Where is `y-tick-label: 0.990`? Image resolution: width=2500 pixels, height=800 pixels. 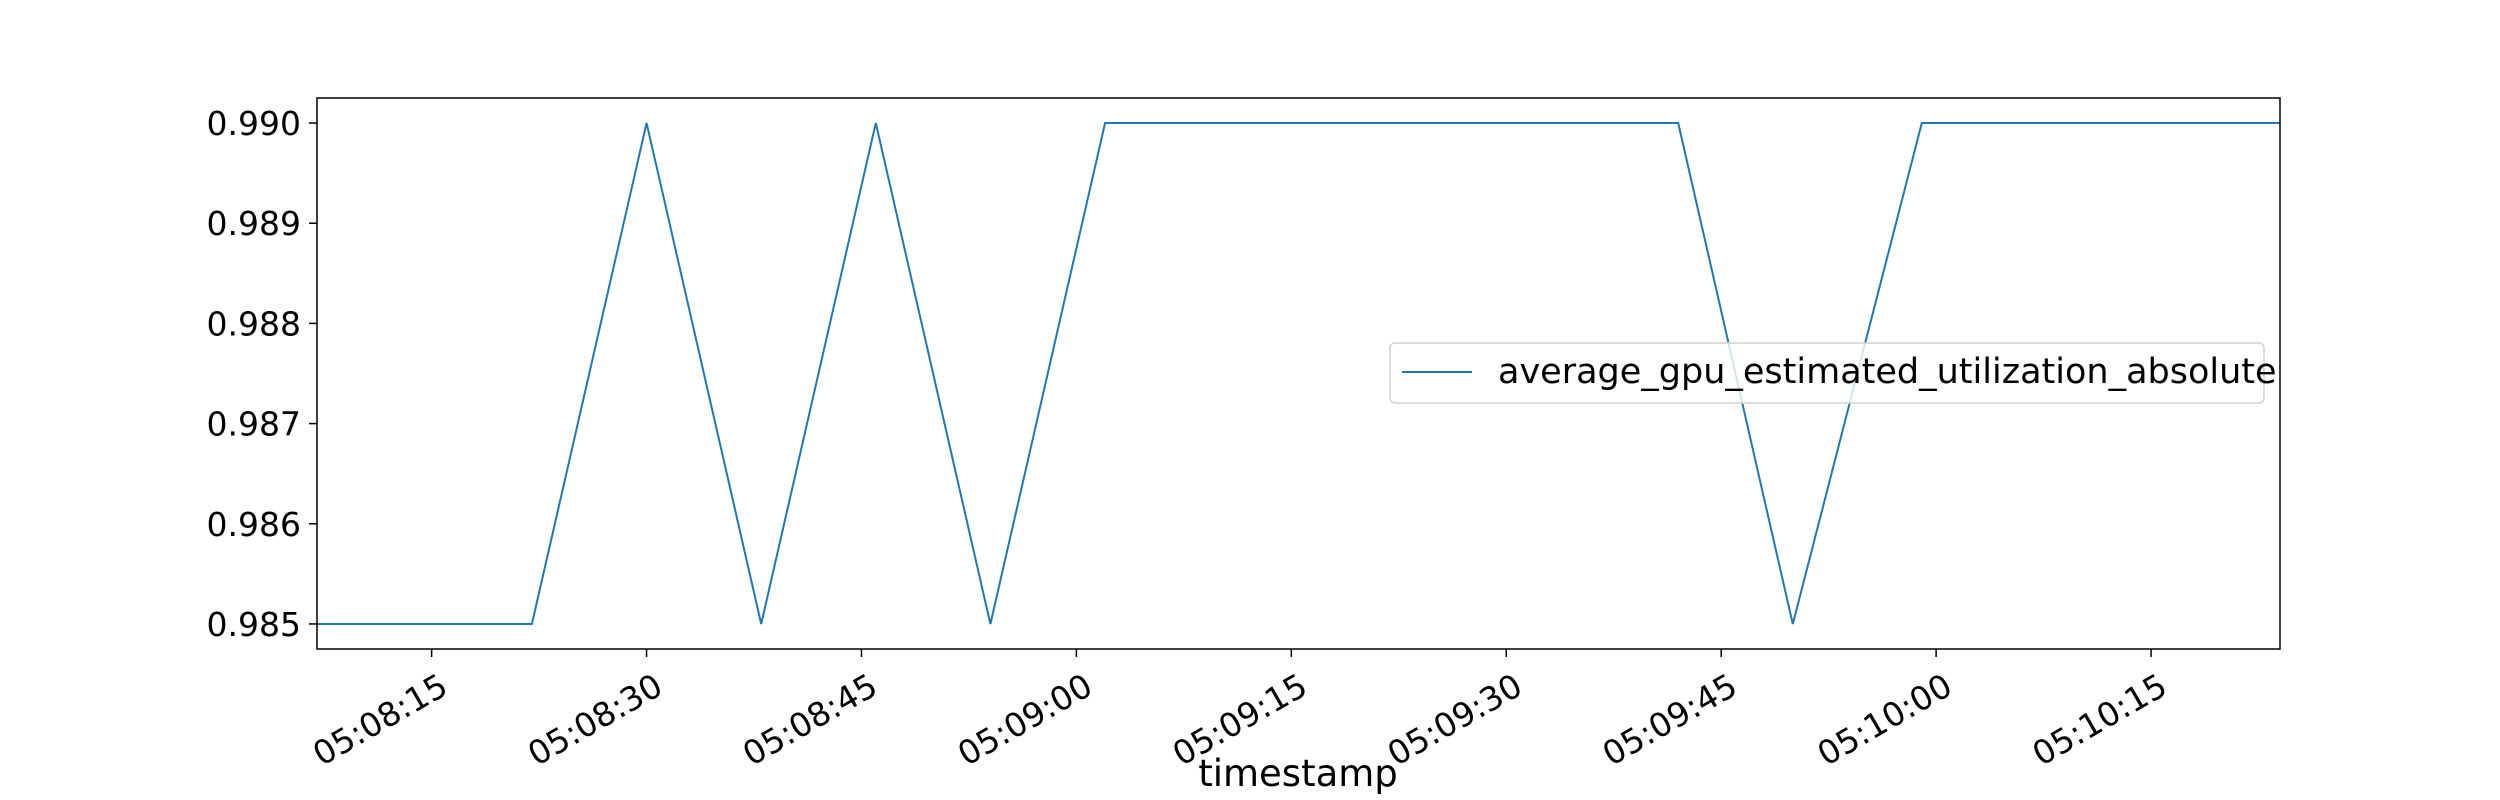
y-tick-label: 0.990 is located at coordinates (254, 123).